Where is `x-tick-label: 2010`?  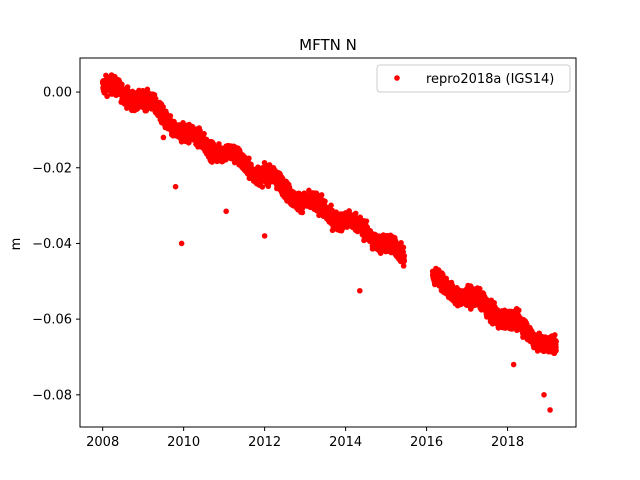 x-tick-label: 2010 is located at coordinates (183, 442).